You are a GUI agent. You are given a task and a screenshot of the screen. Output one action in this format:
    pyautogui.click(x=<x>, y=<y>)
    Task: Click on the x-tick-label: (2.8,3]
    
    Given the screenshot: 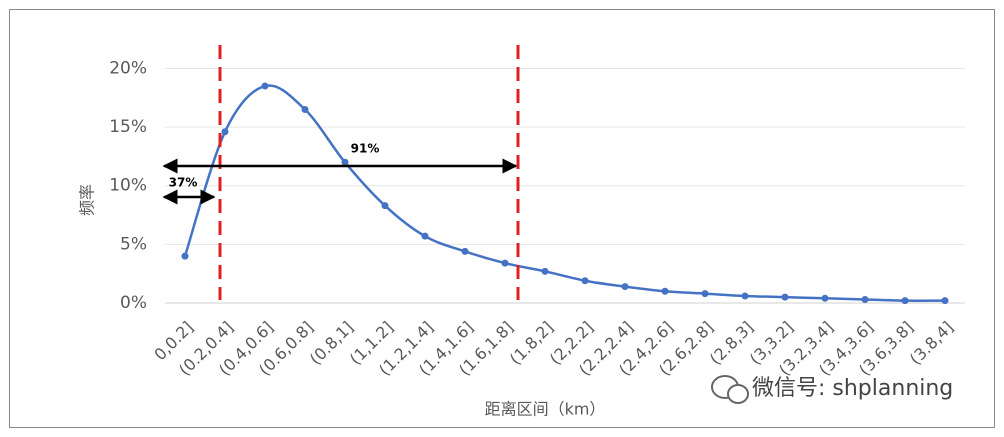 What is the action you would take?
    pyautogui.click(x=731, y=343)
    